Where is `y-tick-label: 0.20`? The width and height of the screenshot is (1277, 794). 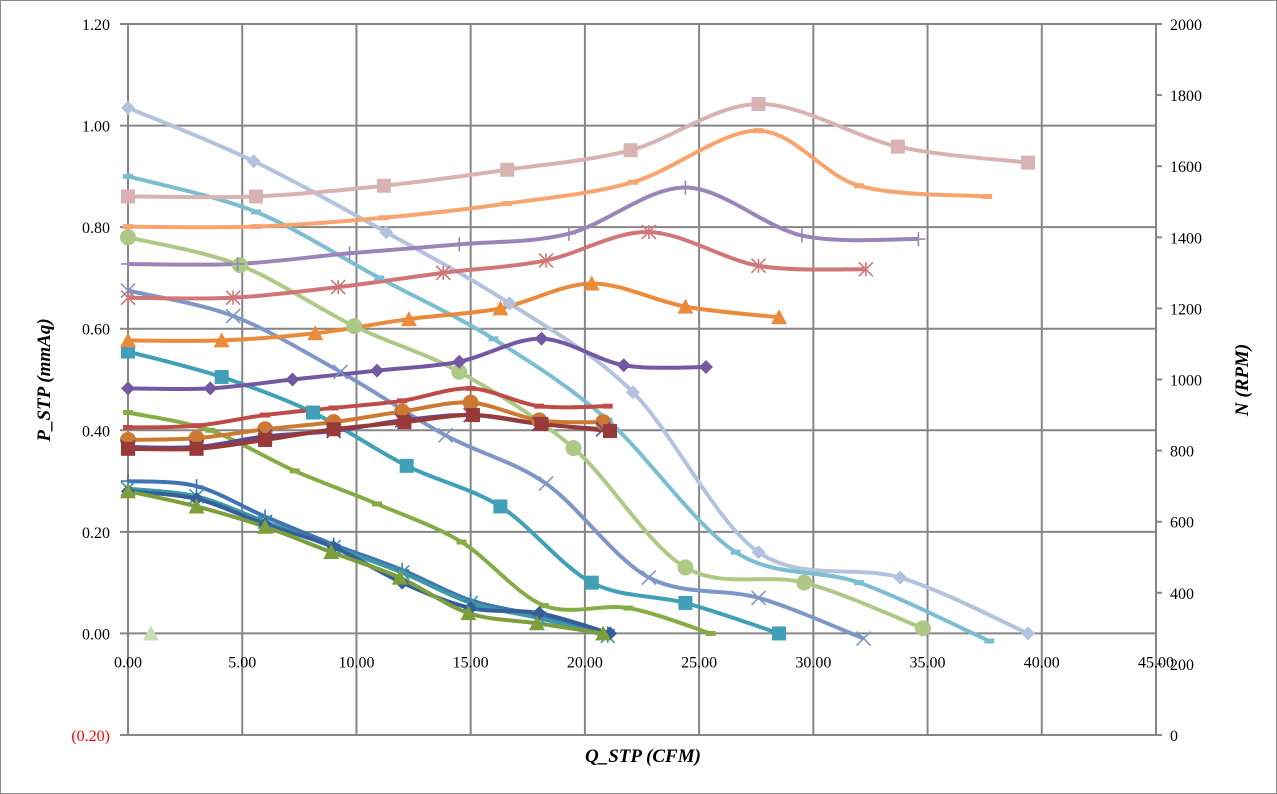
y-tick-label: 0.20 is located at coordinates (96, 533).